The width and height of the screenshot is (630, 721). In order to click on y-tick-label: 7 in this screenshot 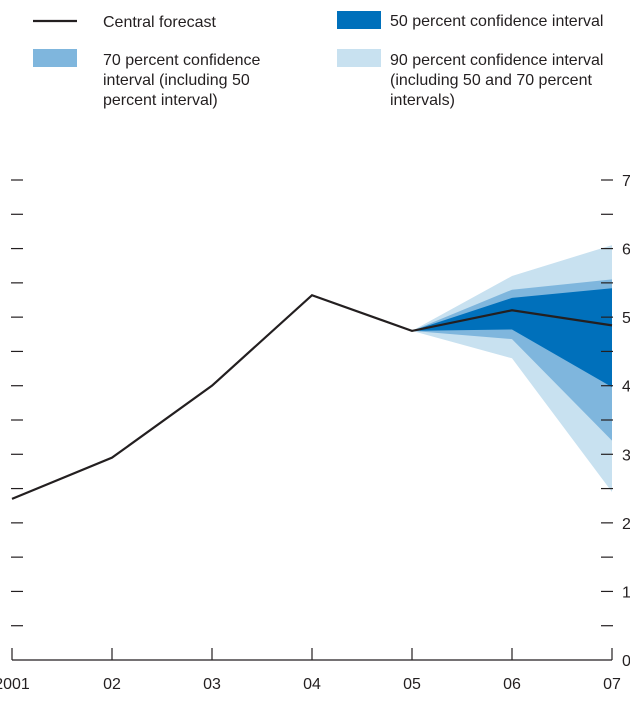, I will do `click(626, 181)`.